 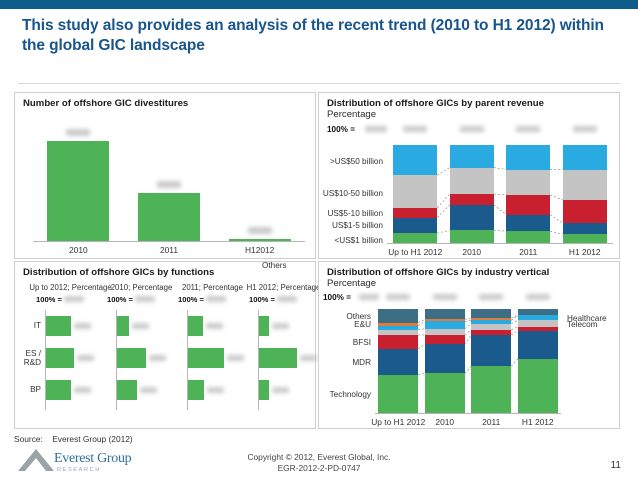 I want to click on title-divider, so click(x=319, y=83).